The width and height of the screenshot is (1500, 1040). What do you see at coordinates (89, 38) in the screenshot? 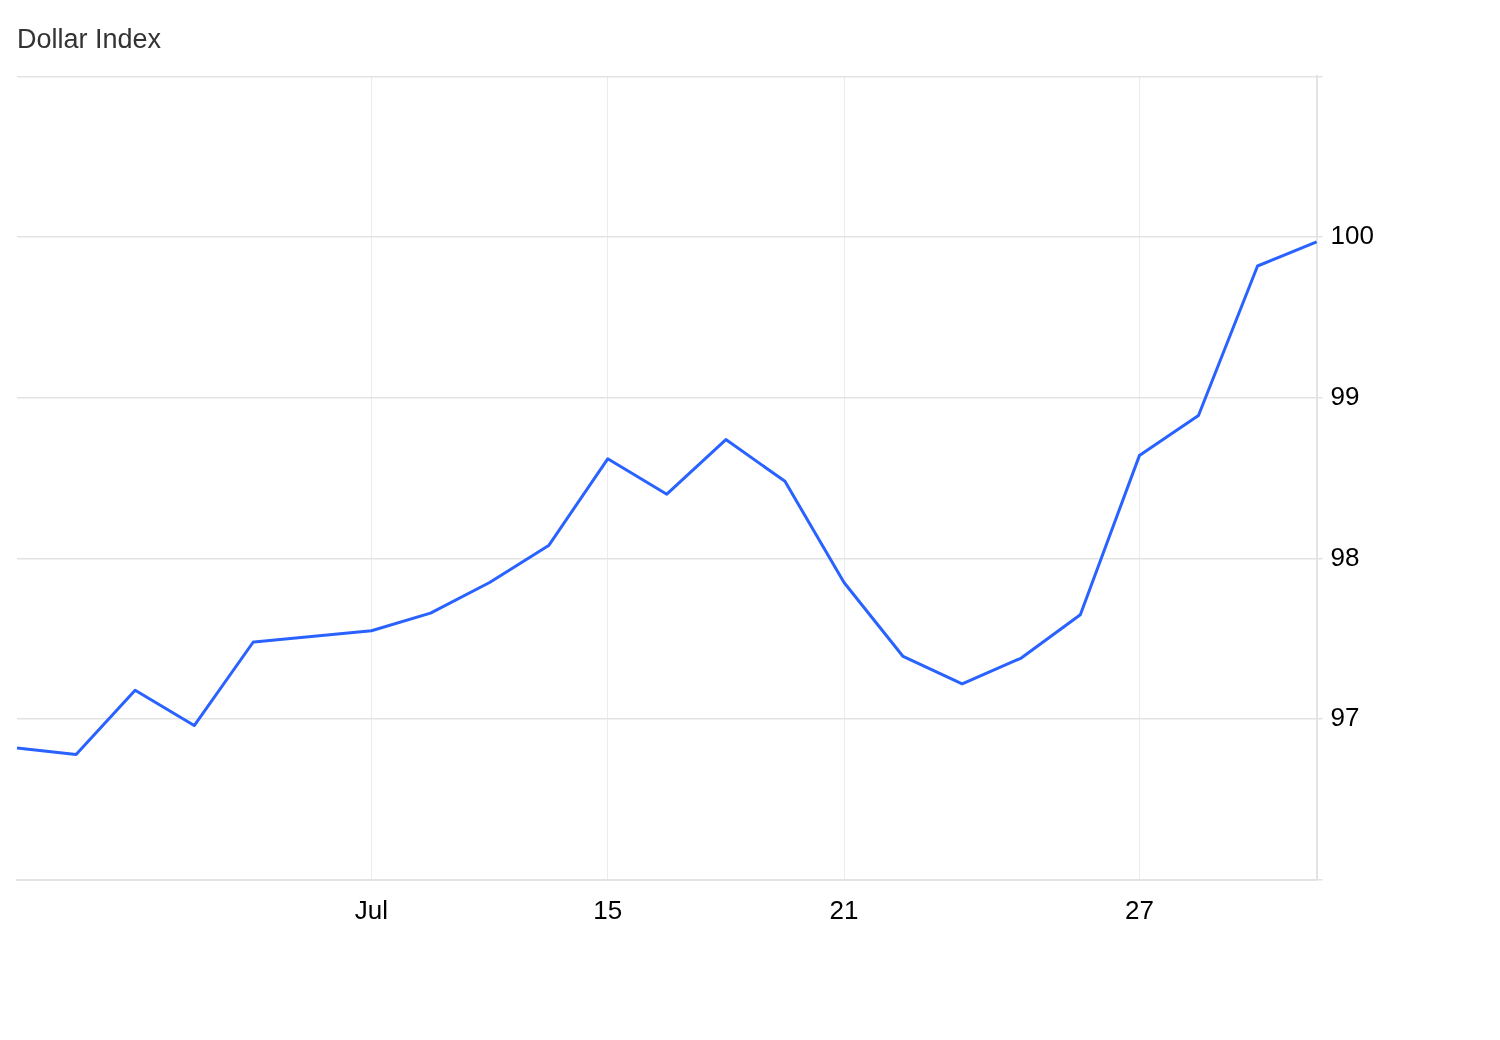
I see `chart-title: Dollar Index` at bounding box center [89, 38].